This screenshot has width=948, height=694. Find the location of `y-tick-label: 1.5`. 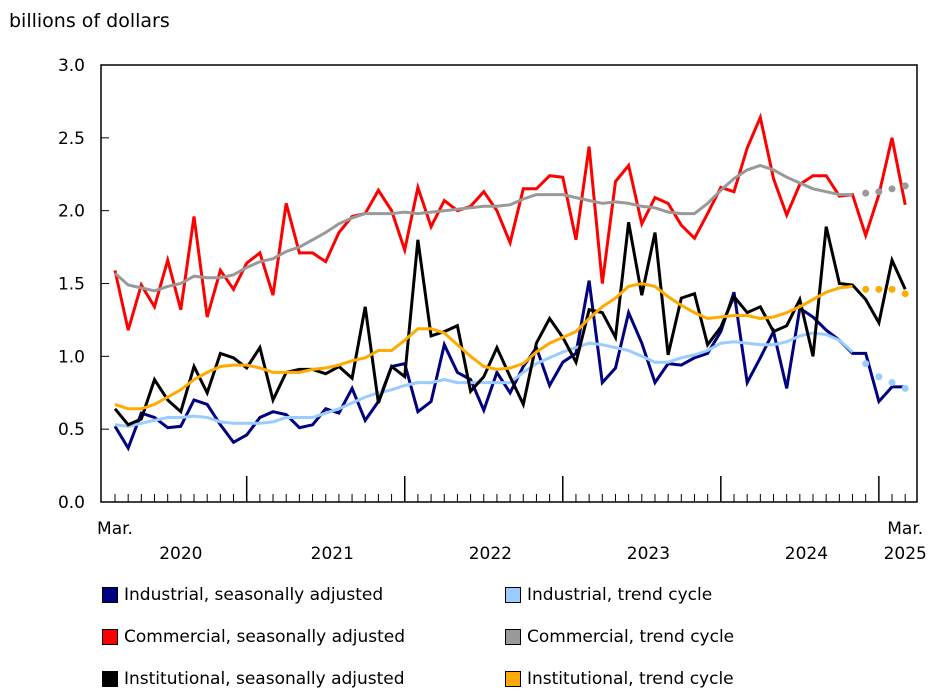

y-tick-label: 1.5 is located at coordinates (71, 285).